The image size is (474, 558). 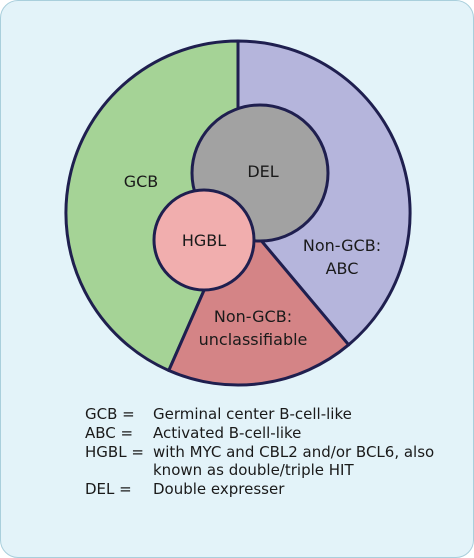 I want to click on legend-row: ABC = Activated B-cell-like, so click(x=275, y=433).